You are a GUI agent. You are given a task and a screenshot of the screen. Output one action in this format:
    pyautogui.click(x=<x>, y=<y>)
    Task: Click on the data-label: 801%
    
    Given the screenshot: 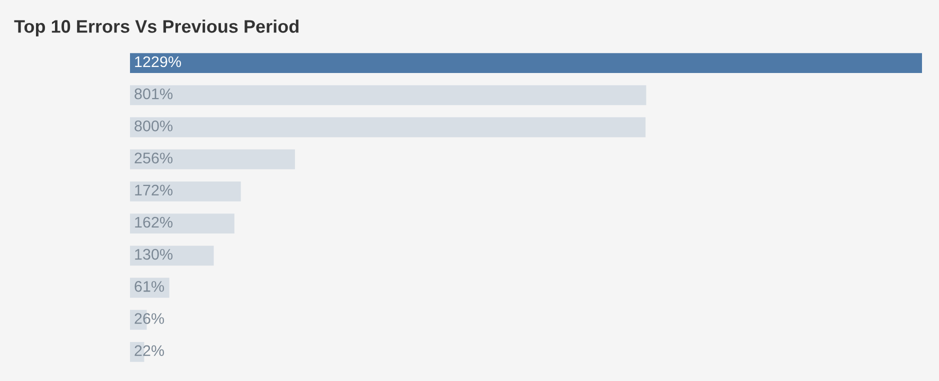 What is the action you would take?
    pyautogui.click(x=153, y=94)
    